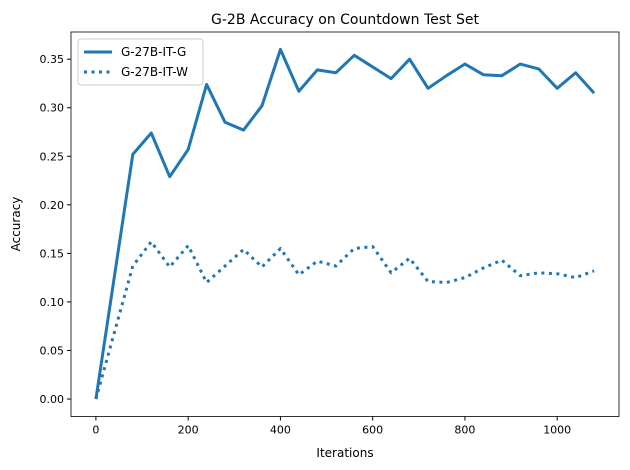 This screenshot has height=470, width=630. Describe the element at coordinates (16, 224) in the screenshot. I see `y-axis-label: Accuracy` at that location.